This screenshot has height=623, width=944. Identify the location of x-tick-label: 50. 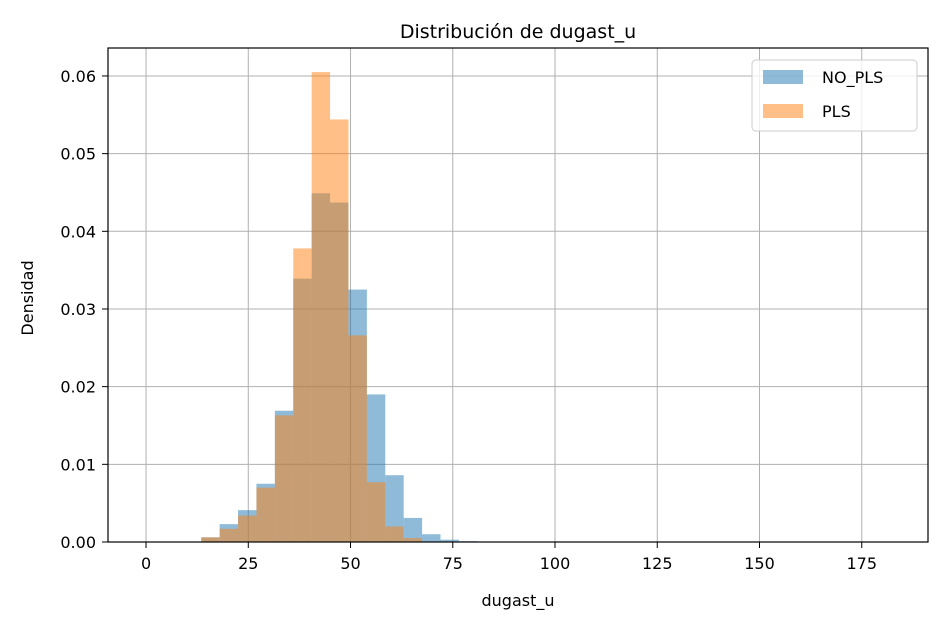
(350, 563).